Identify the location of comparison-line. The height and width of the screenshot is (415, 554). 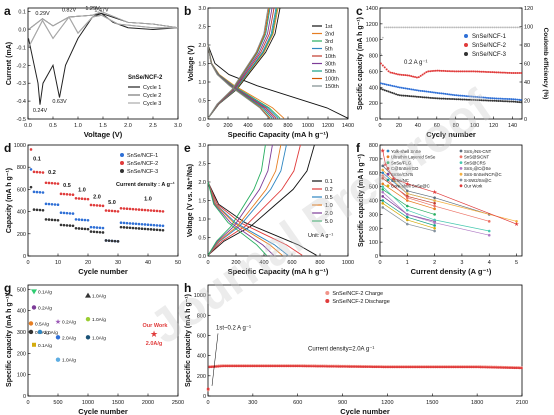
(449, 187).